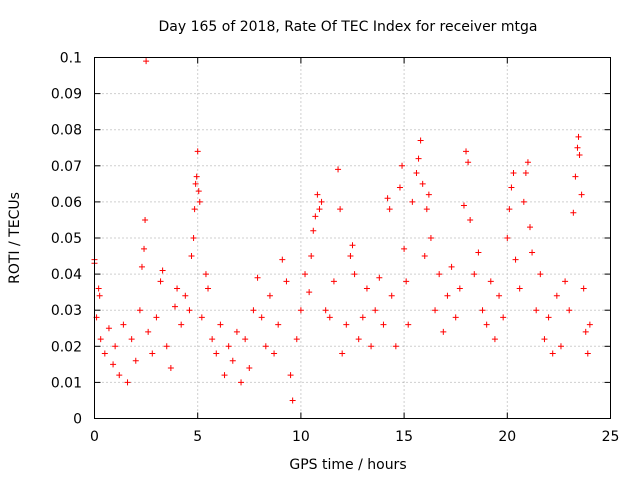 Image resolution: width=640 pixels, height=480 pixels. What do you see at coordinates (197, 437) in the screenshot?
I see `x-tick-label: 5` at bounding box center [197, 437].